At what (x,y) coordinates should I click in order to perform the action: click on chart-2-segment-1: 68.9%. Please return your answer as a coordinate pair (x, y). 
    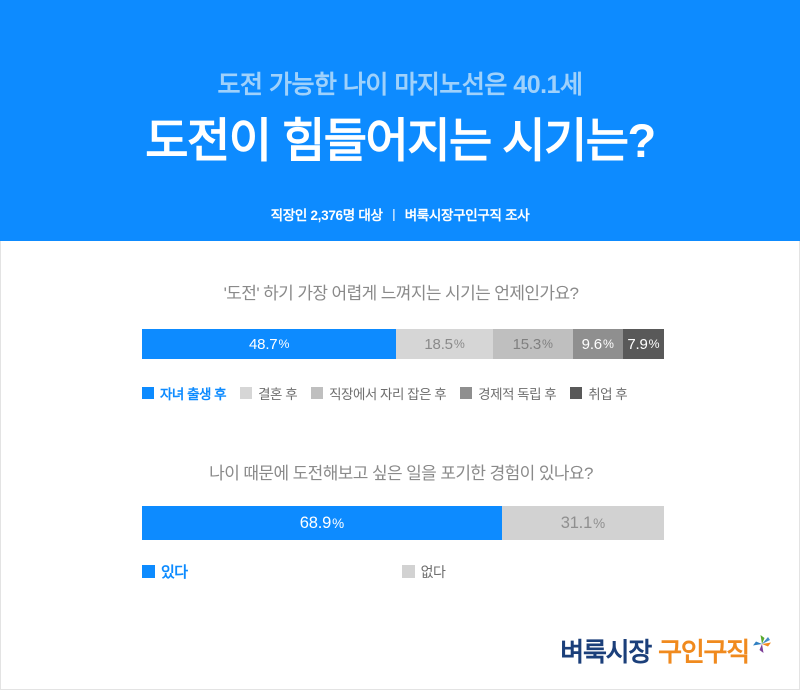
    Looking at the image, I should click on (322, 523).